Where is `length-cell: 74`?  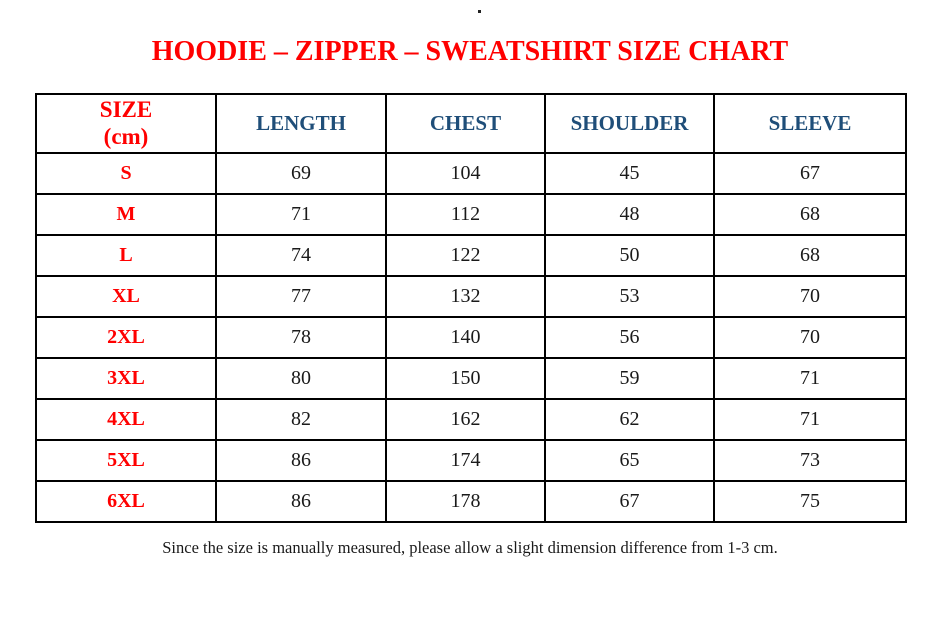 length-cell: 74 is located at coordinates (301, 255).